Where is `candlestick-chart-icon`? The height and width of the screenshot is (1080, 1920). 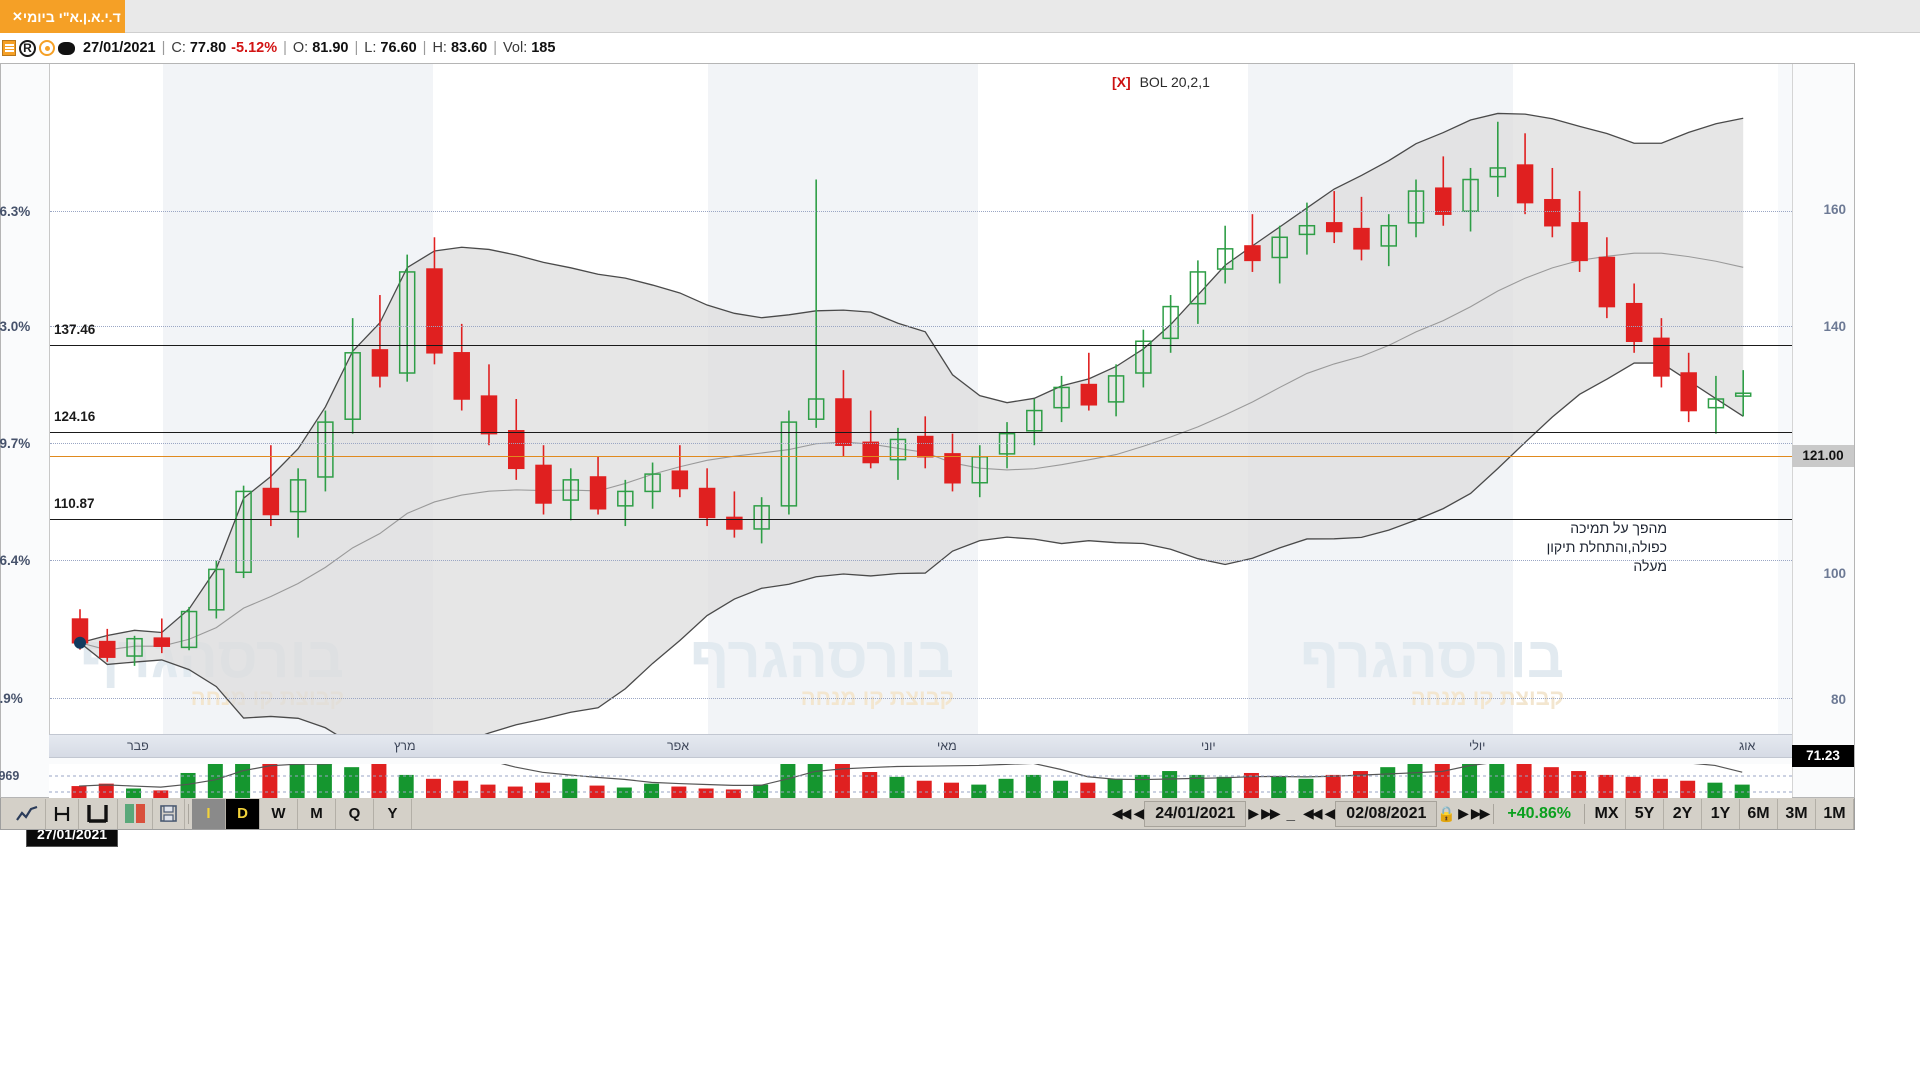 candlestick-chart-icon is located at coordinates (135, 813).